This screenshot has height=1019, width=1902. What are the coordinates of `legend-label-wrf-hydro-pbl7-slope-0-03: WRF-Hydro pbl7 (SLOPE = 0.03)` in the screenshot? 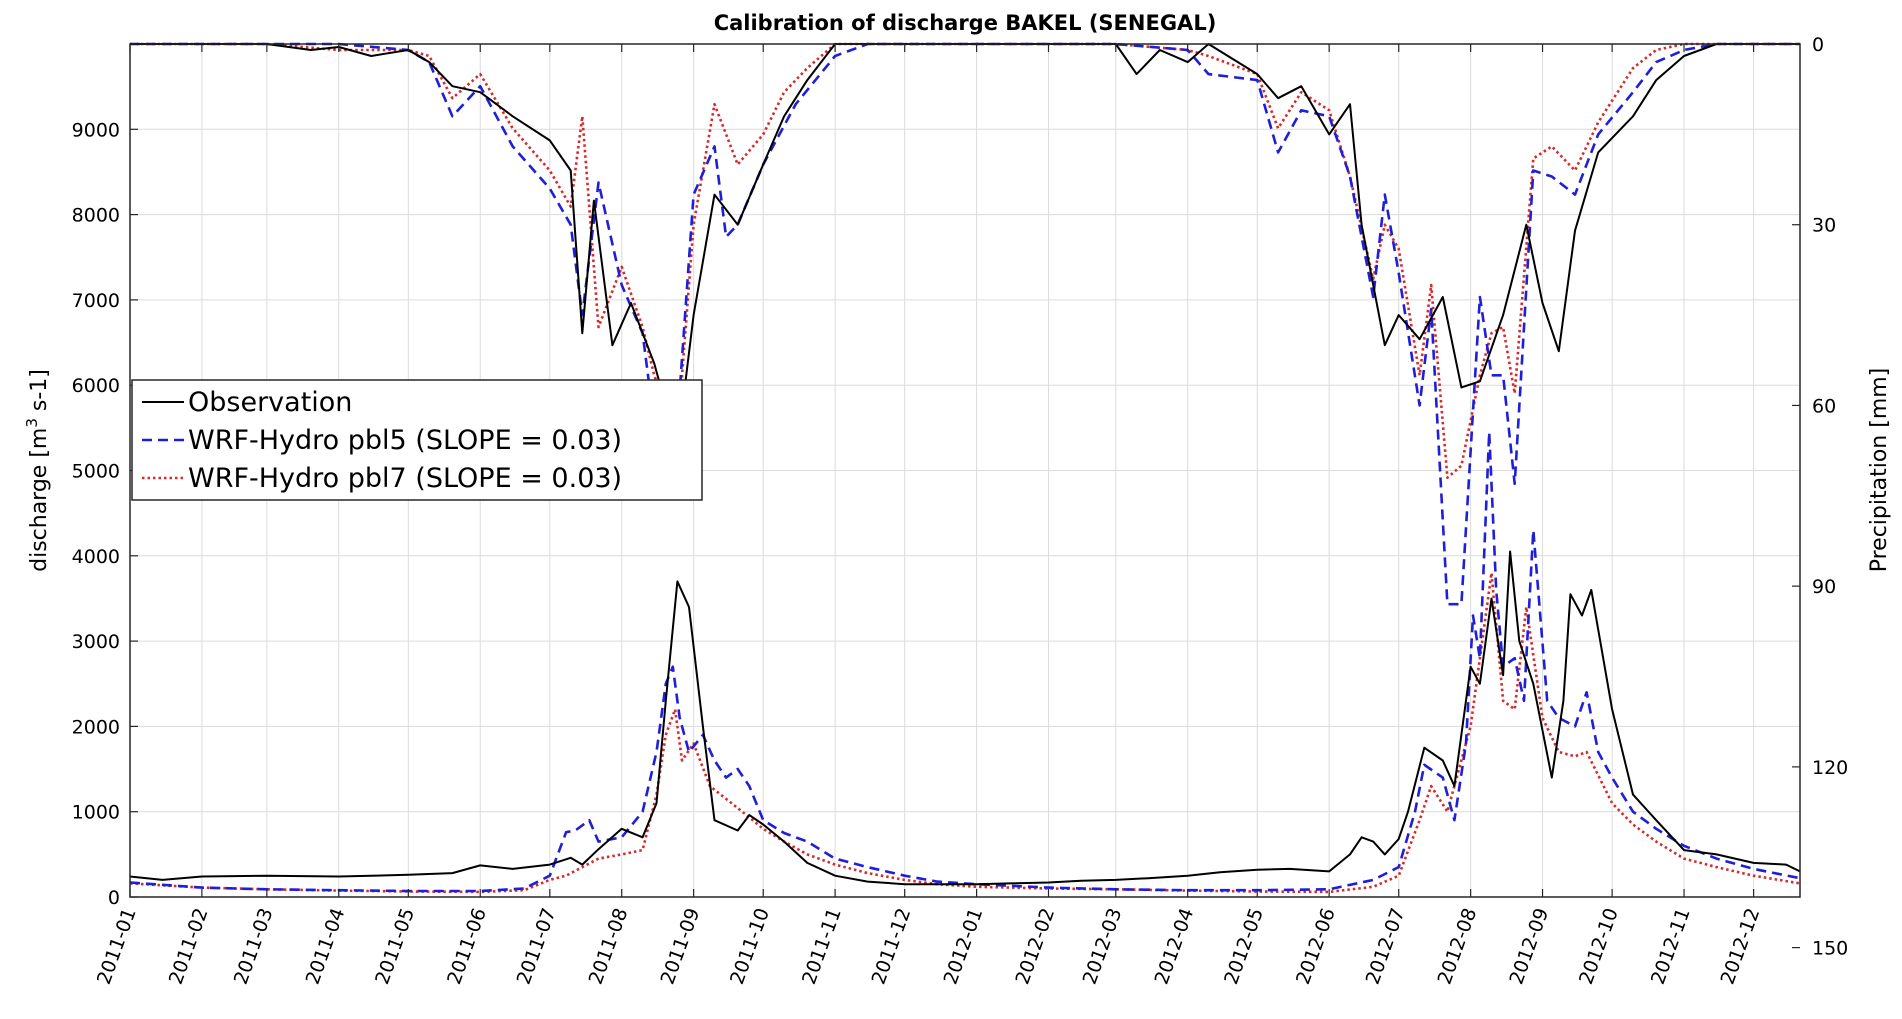 It's located at (405, 478).